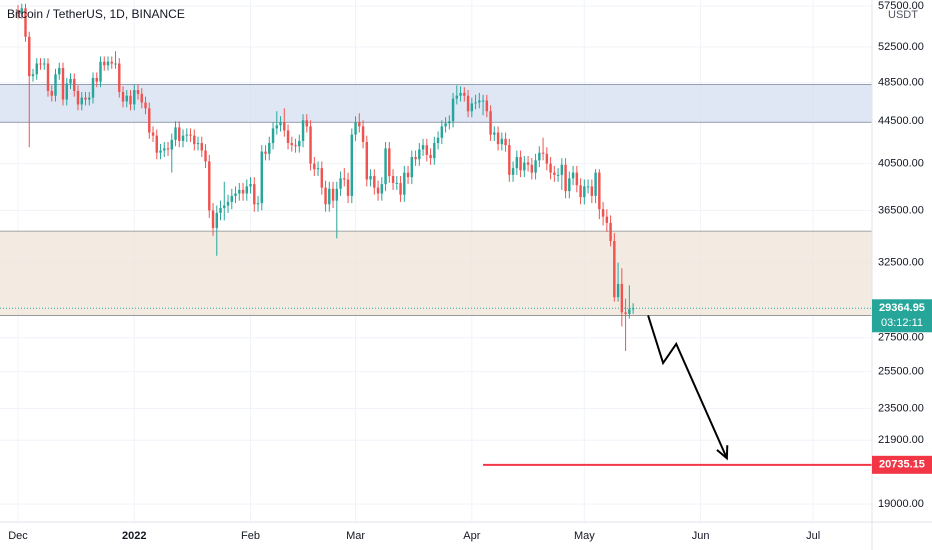  What do you see at coordinates (901, 6) in the screenshot?
I see `y-tick-label: 57500.00` at bounding box center [901, 6].